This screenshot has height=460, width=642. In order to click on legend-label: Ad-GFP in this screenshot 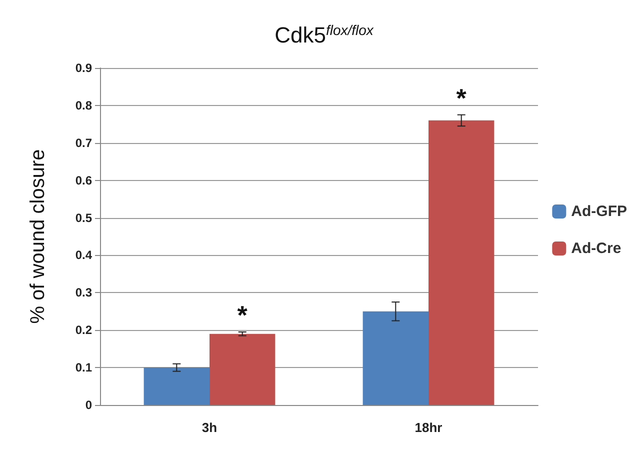, I will do `click(599, 211)`.